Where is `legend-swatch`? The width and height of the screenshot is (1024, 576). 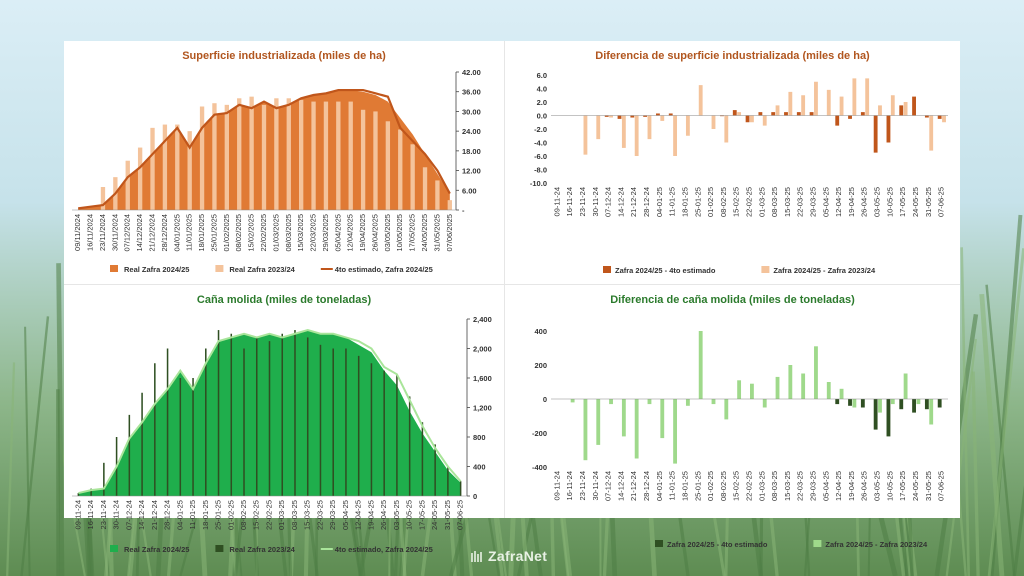 legend-swatch is located at coordinates (219, 268).